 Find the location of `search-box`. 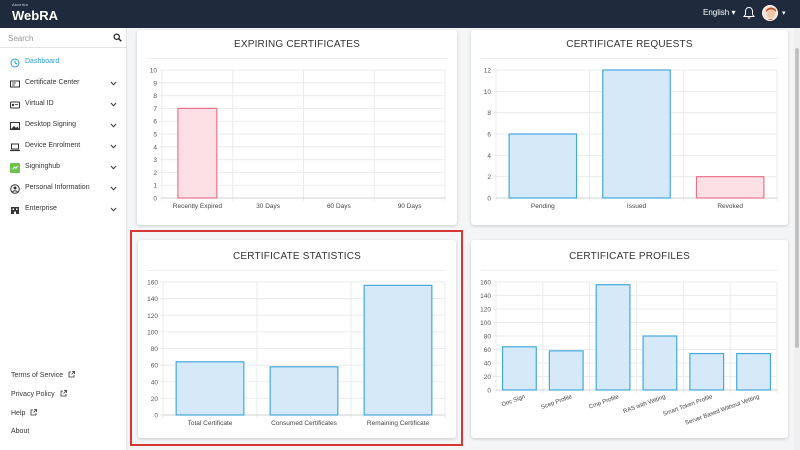

search-box is located at coordinates (63, 38).